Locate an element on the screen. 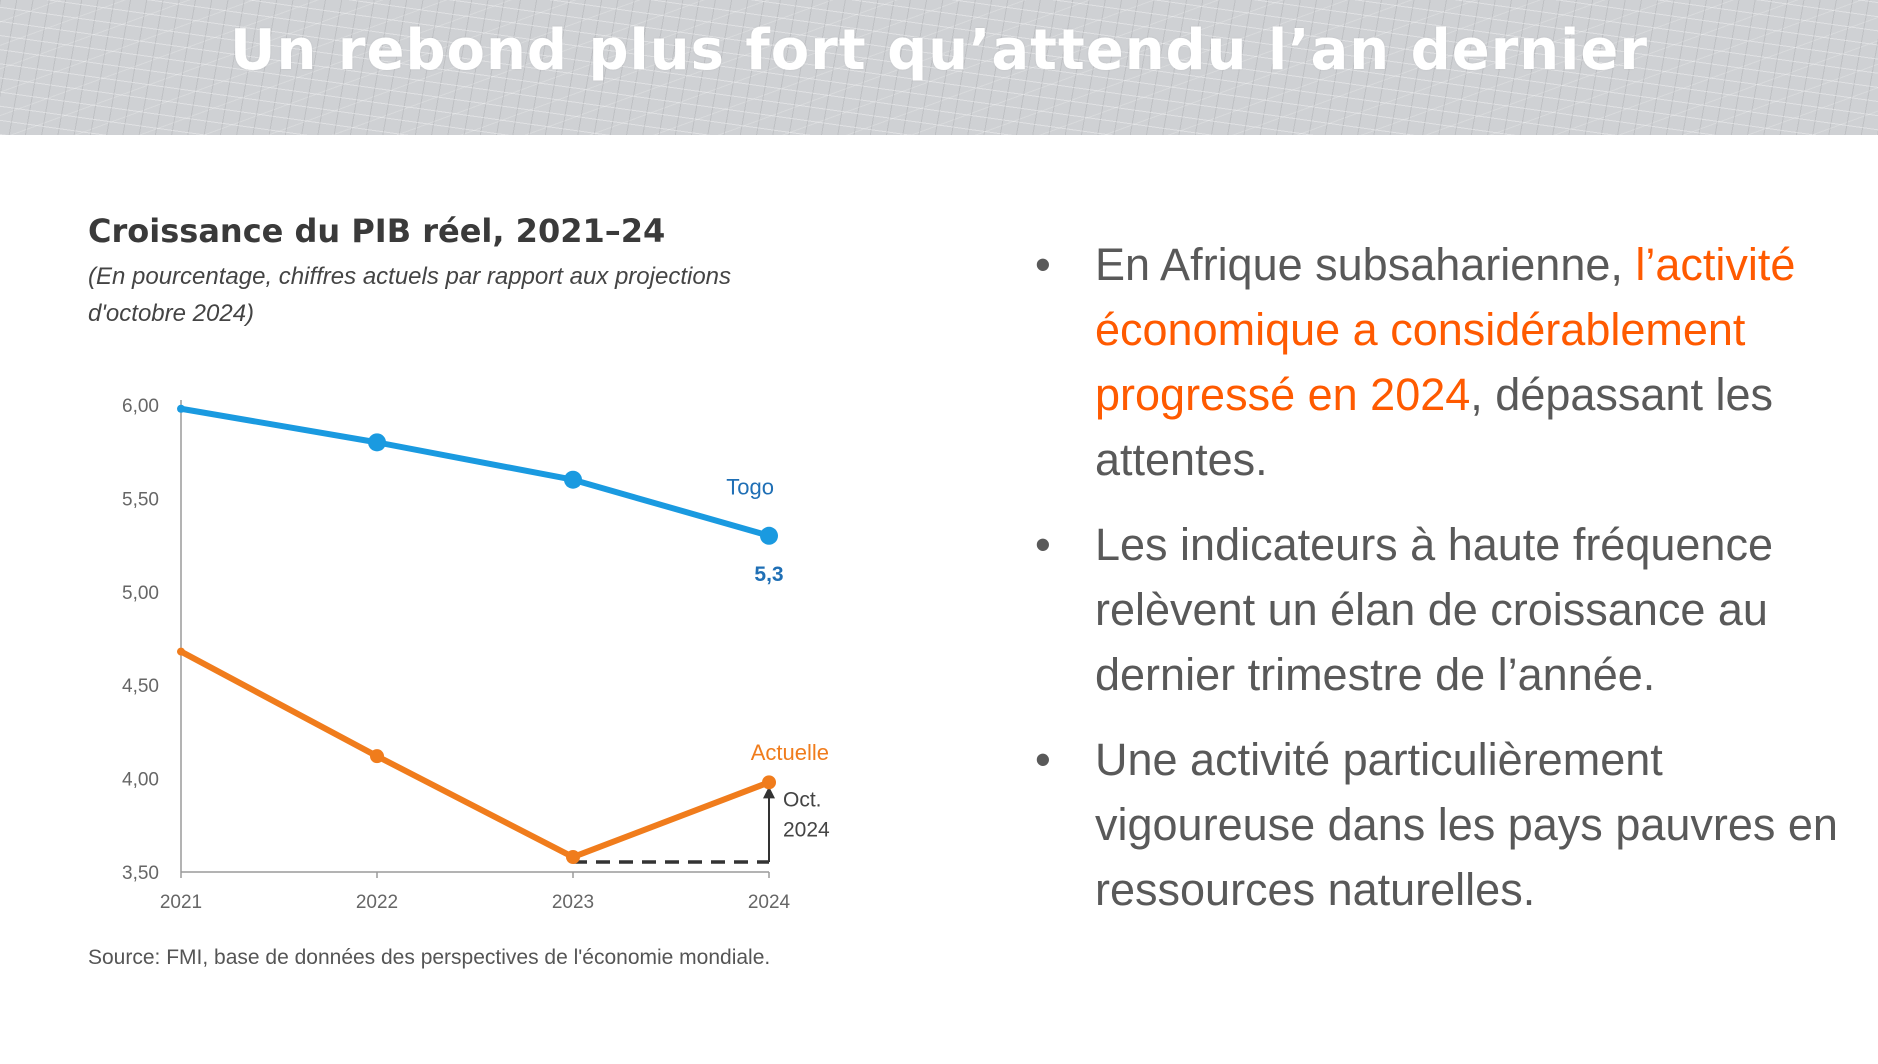 The width and height of the screenshot is (1878, 1064). y-tick-label: 5,50 is located at coordinates (140, 499).